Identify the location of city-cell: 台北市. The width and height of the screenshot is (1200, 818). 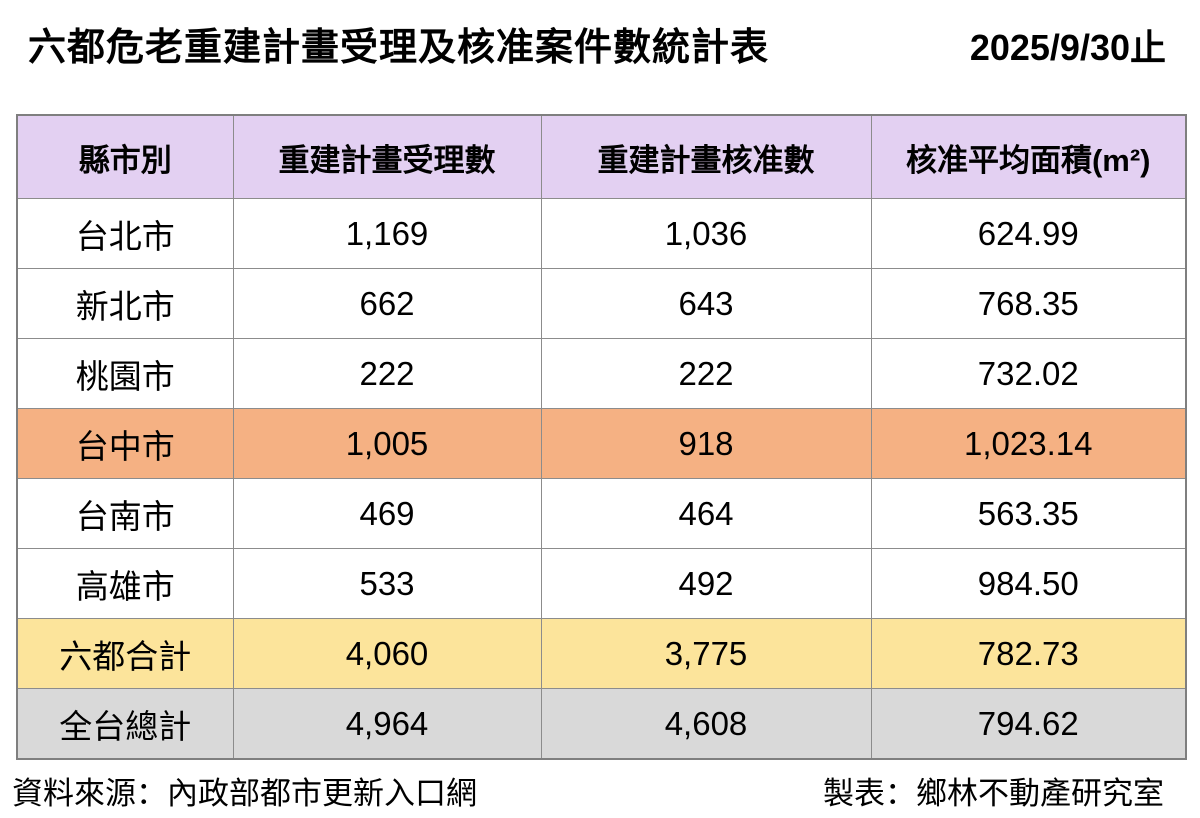
(125, 233).